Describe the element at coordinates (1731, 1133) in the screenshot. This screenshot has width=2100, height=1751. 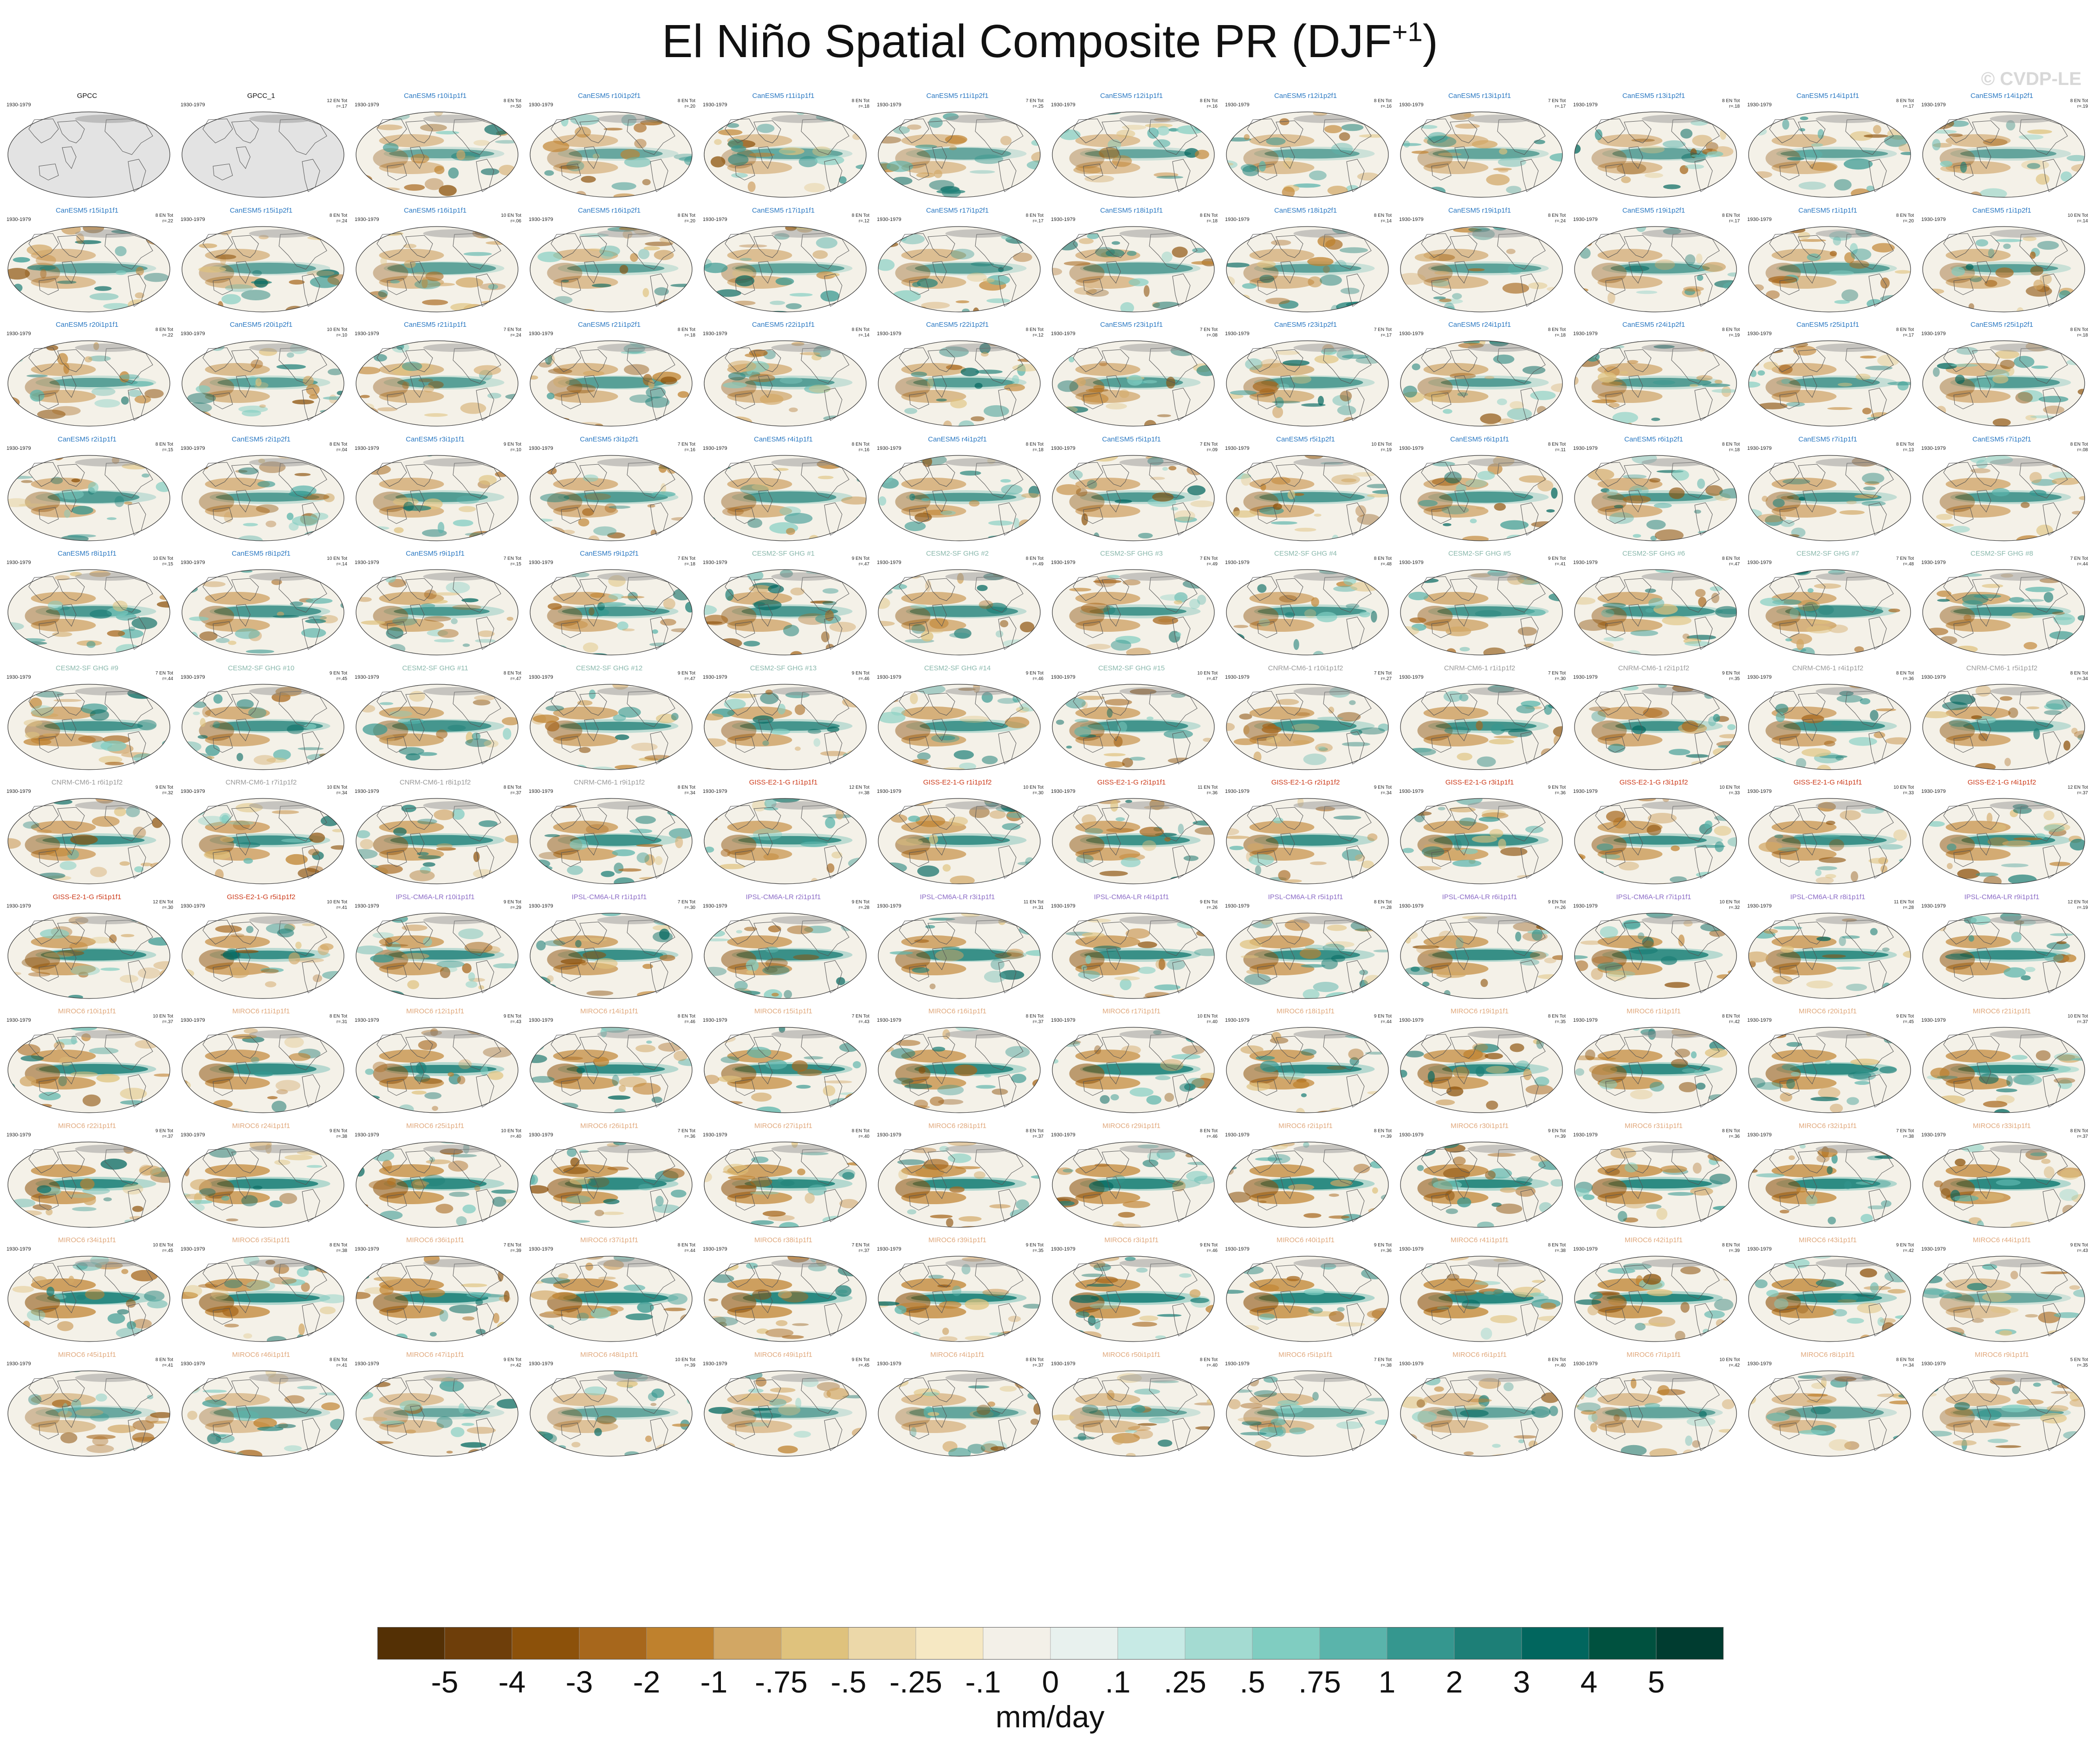
I see `panel-stat: 8 EN Tot r=.36` at that location.